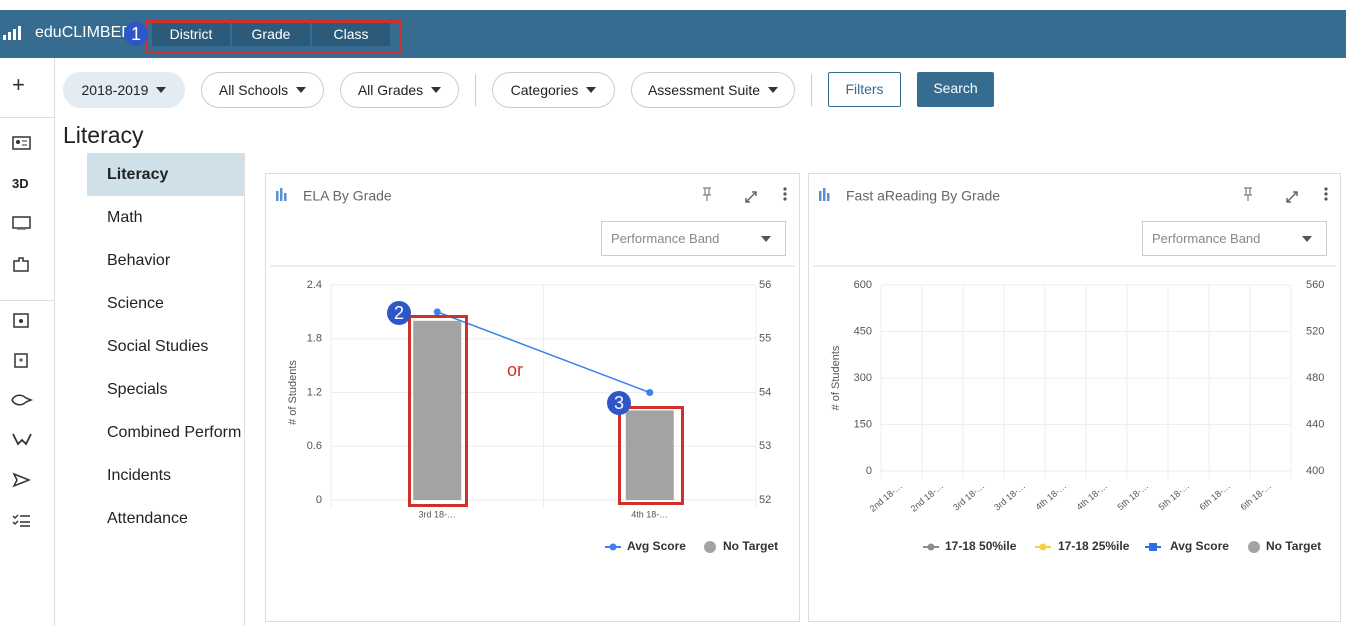 The width and height of the screenshot is (1346, 626). Describe the element at coordinates (399, 90) in the screenshot. I see `dropdown: All Grades` at that location.